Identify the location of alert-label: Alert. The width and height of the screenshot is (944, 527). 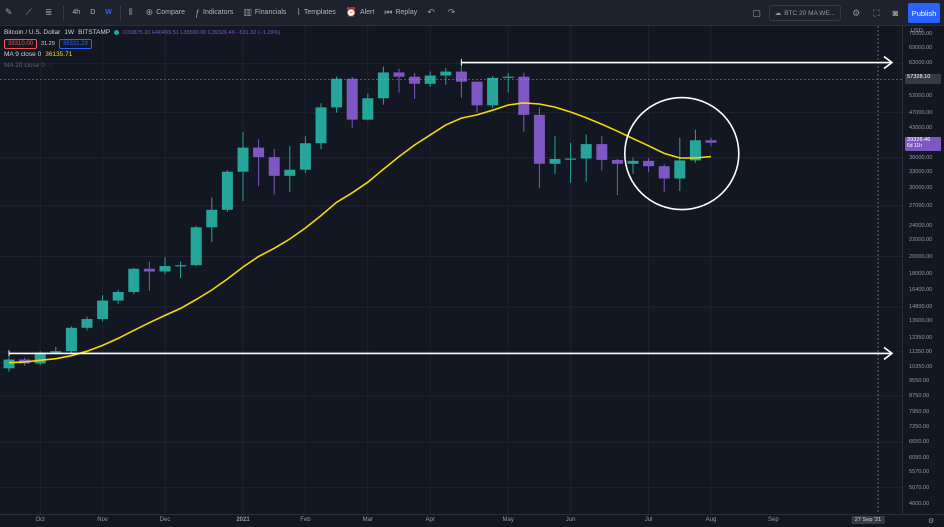
(367, 12).